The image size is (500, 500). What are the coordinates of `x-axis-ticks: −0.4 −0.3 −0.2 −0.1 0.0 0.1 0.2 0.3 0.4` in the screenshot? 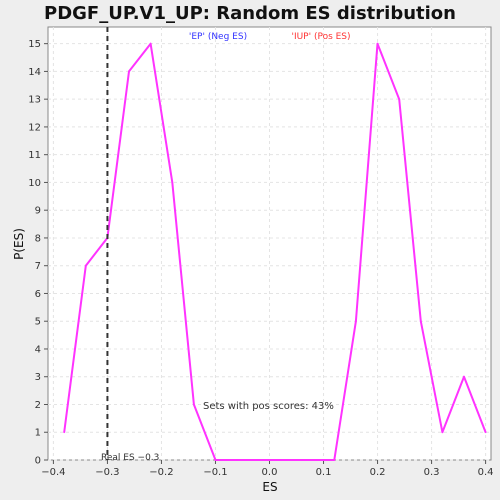 It's located at (267, 469).